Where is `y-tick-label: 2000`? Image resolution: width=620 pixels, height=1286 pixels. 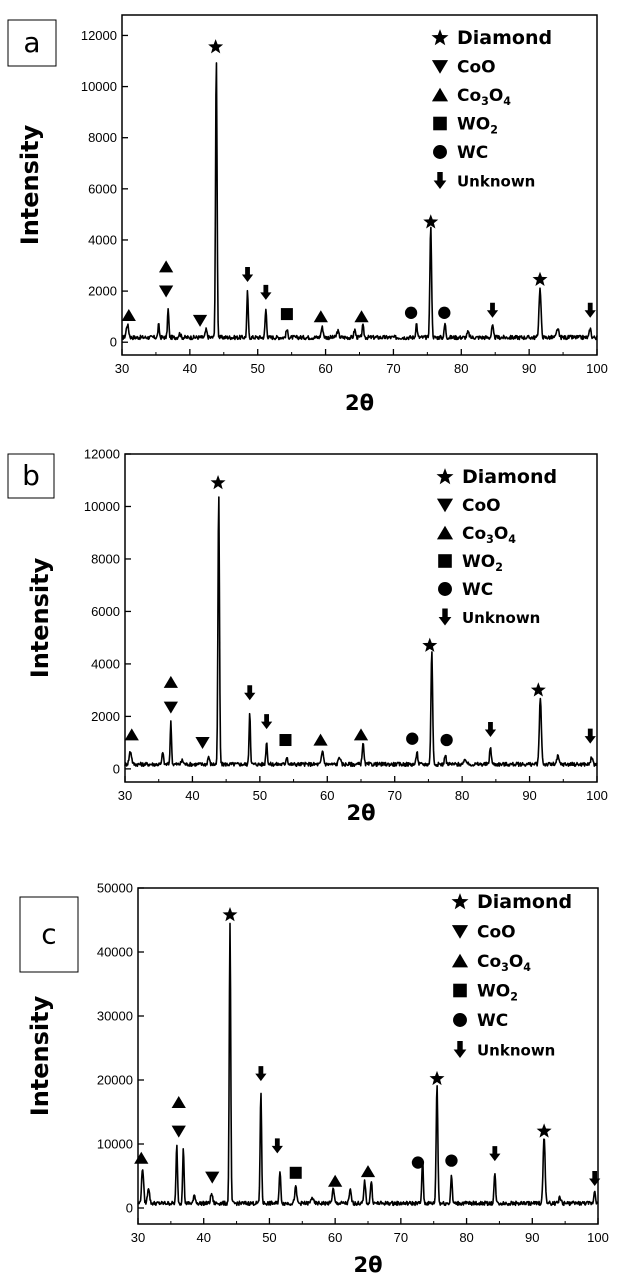
y-tick-label: 2000 is located at coordinates (105, 716).